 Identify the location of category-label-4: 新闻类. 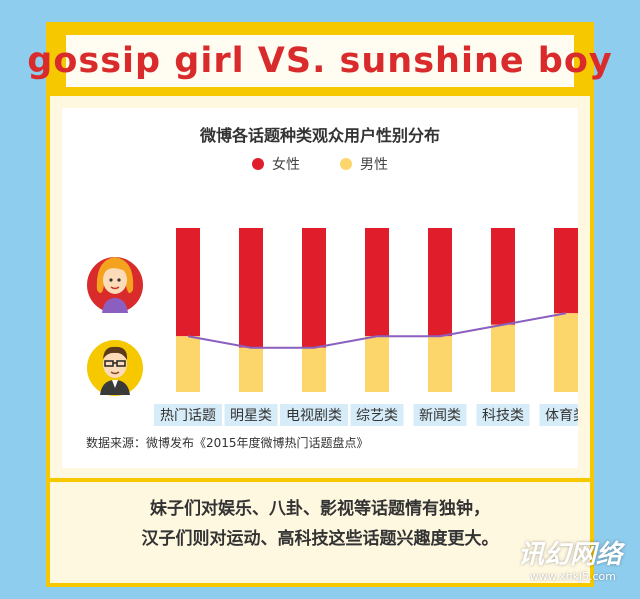
(440, 416).